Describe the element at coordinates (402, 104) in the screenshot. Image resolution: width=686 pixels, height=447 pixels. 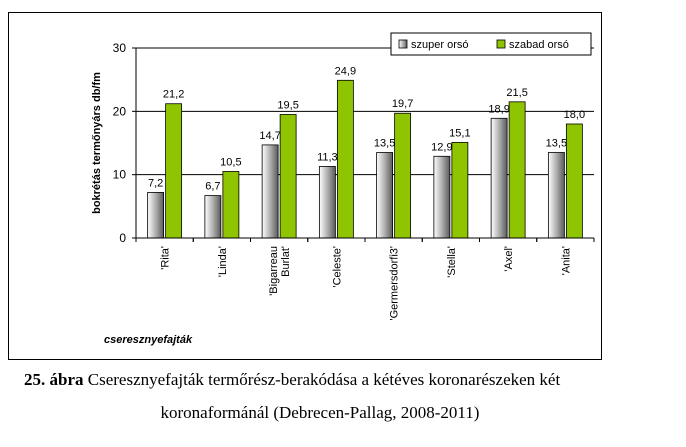
I see `data-label: 19,7` at that location.